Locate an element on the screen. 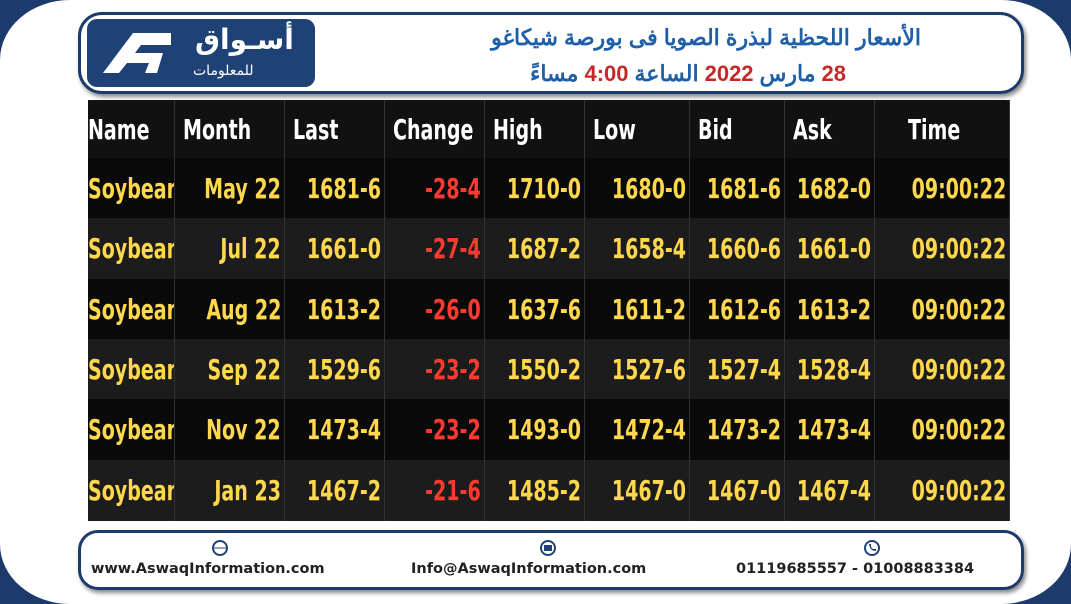  header-row: Name Month Last Change High Low Bid Ask Time is located at coordinates (549, 129).